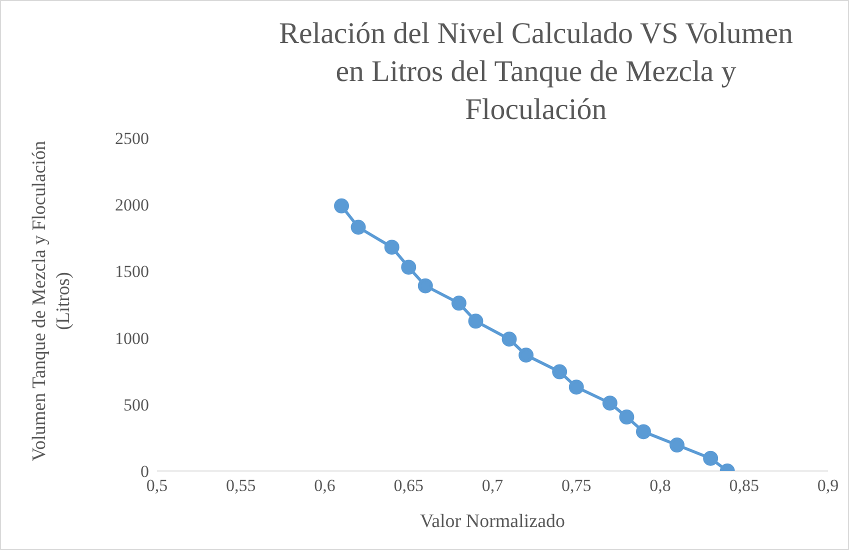 This screenshot has height=550, width=849. I want to click on y-tick-label: 1500, so click(132, 272).